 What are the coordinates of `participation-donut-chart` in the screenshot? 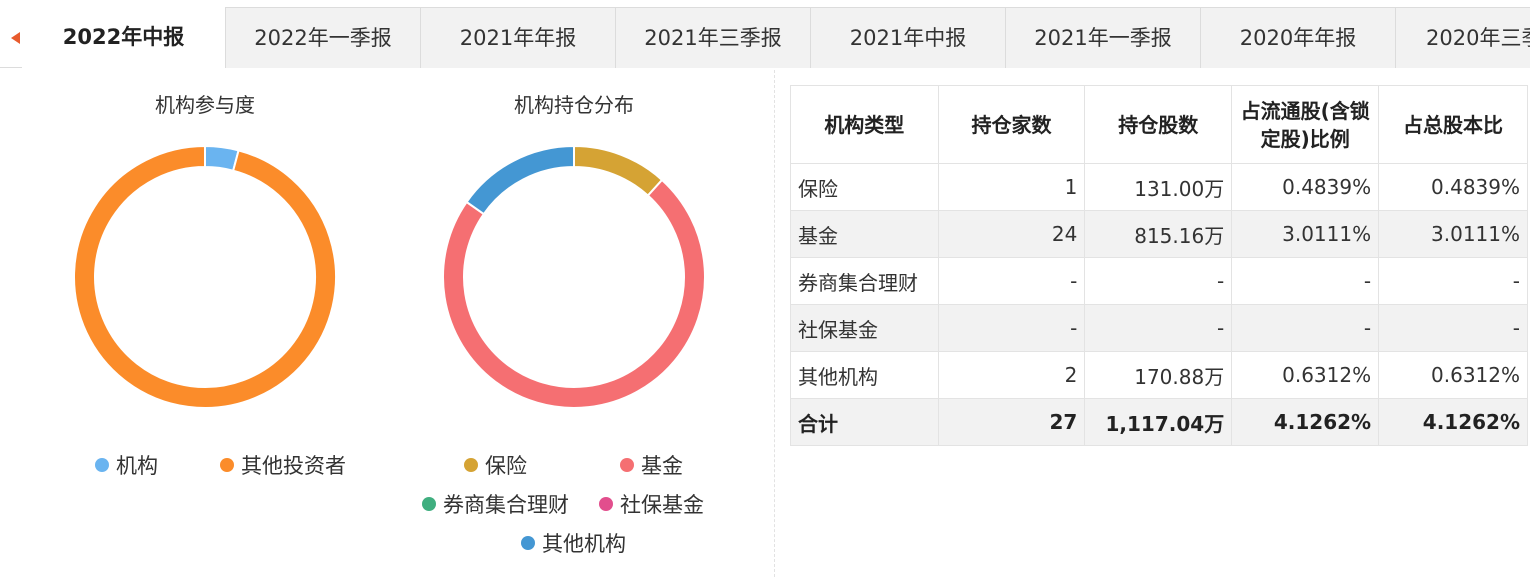 It's located at (205, 276).